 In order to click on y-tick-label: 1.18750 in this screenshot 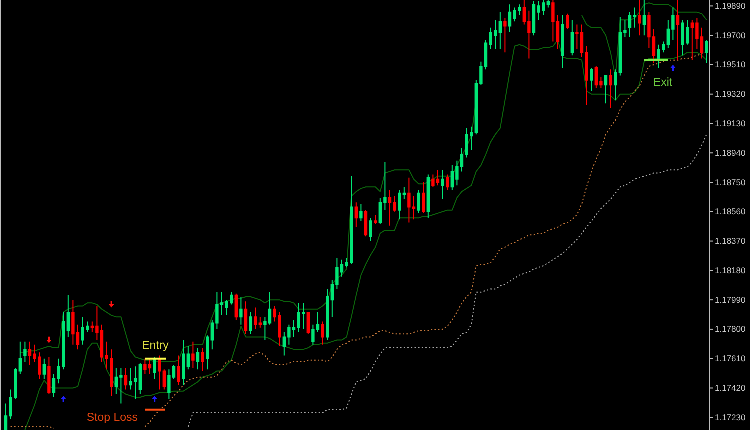, I will do `click(730, 182)`.